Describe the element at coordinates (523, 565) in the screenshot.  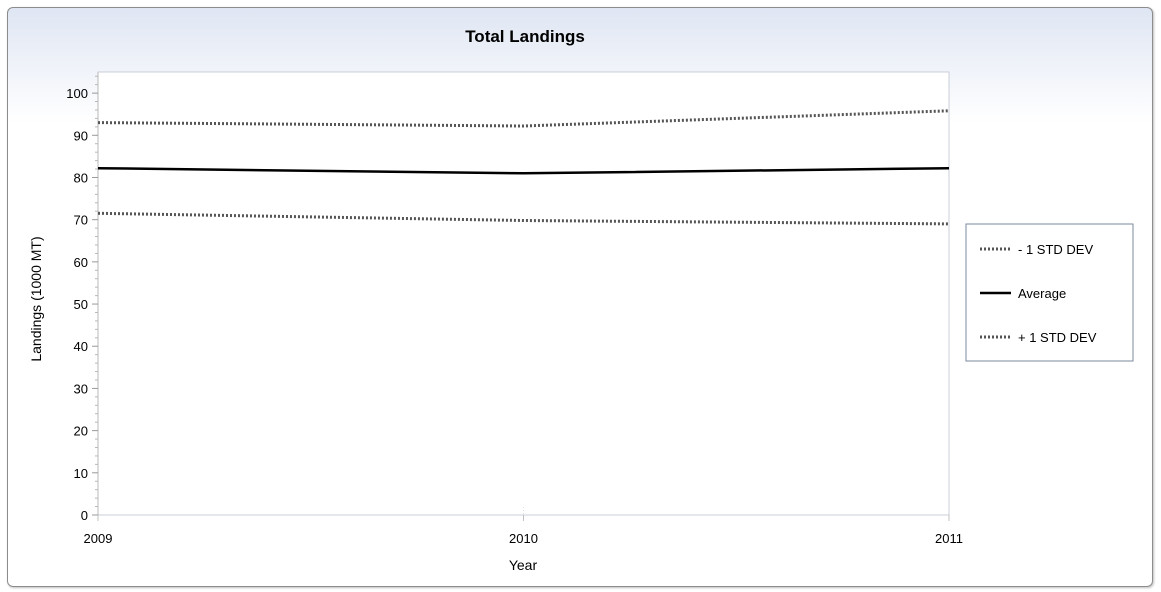
I see `x-axis-label: Year` at that location.